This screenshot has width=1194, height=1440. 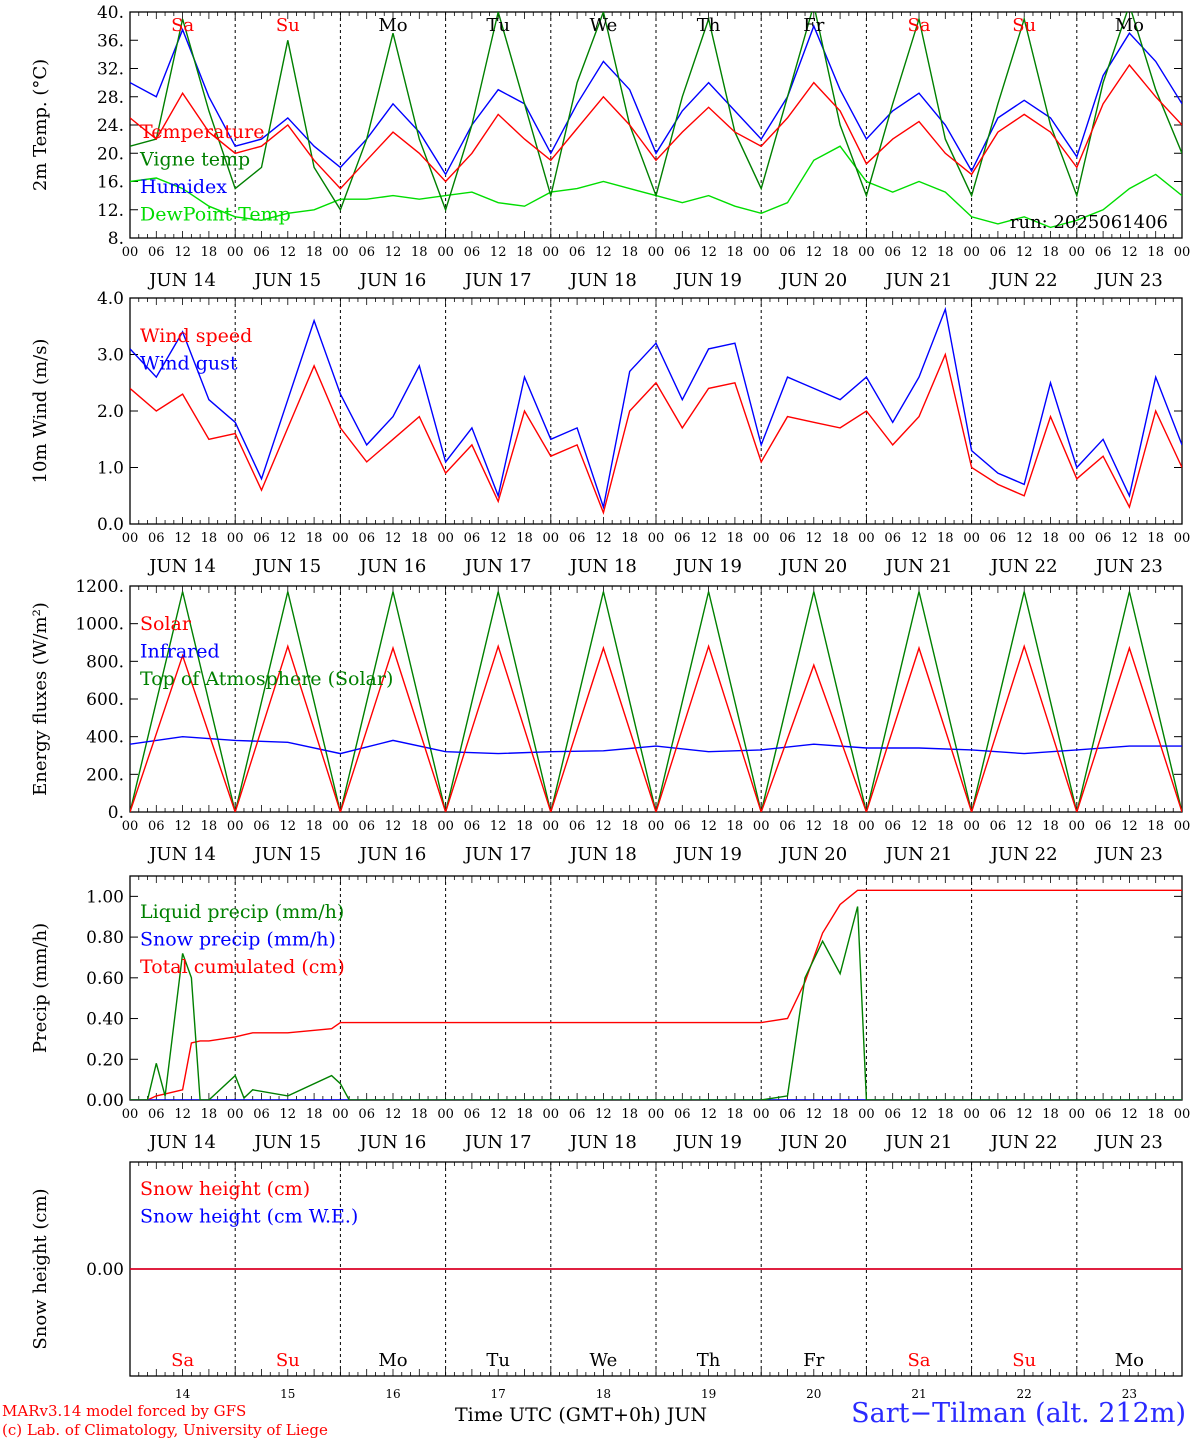 What do you see at coordinates (105, 738) in the screenshot?
I see `y-tick-label: 400.` at bounding box center [105, 738].